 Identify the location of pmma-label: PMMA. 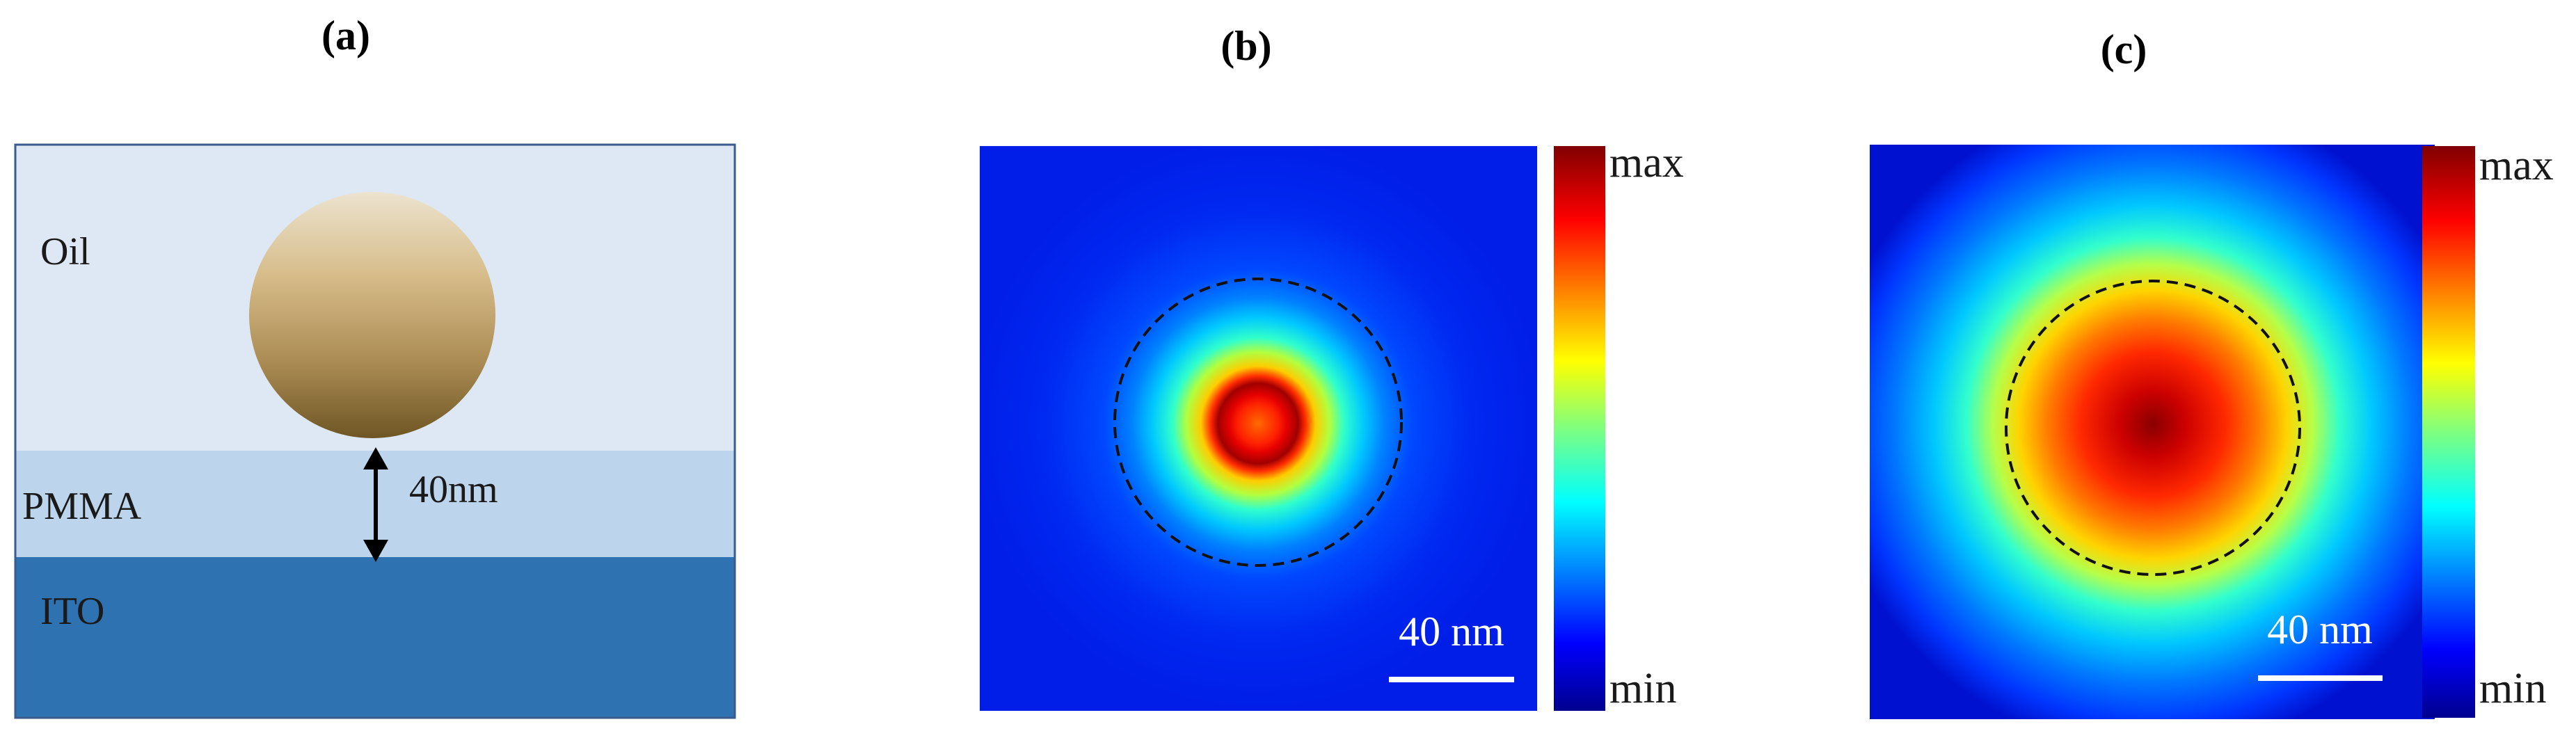
(82, 506).